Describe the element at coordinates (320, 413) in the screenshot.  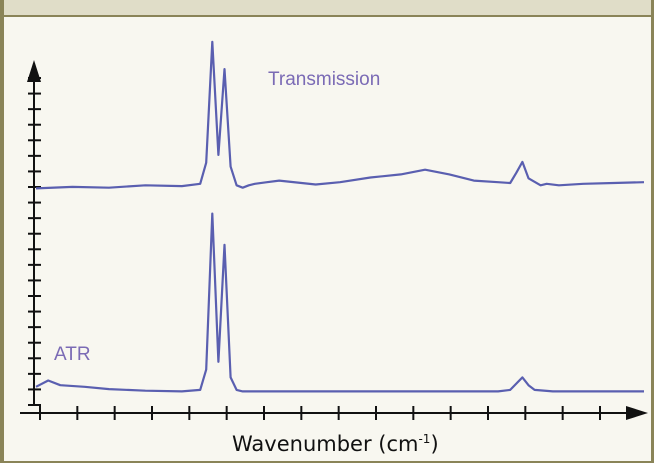
I see `x-ticks` at that location.